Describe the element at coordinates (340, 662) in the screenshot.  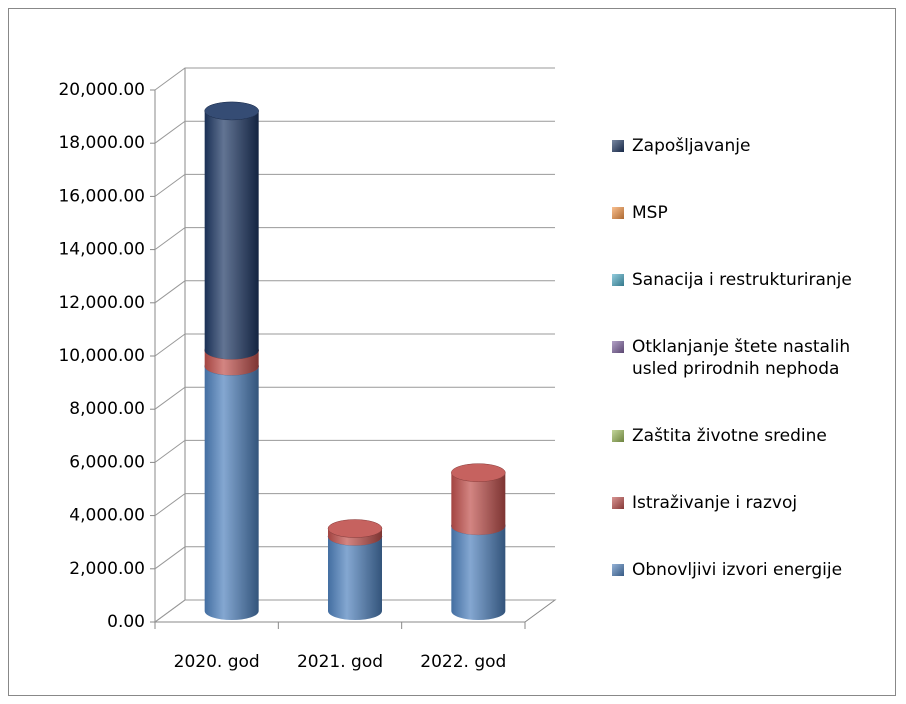
I see `x-tick-label: 2021. god` at that location.